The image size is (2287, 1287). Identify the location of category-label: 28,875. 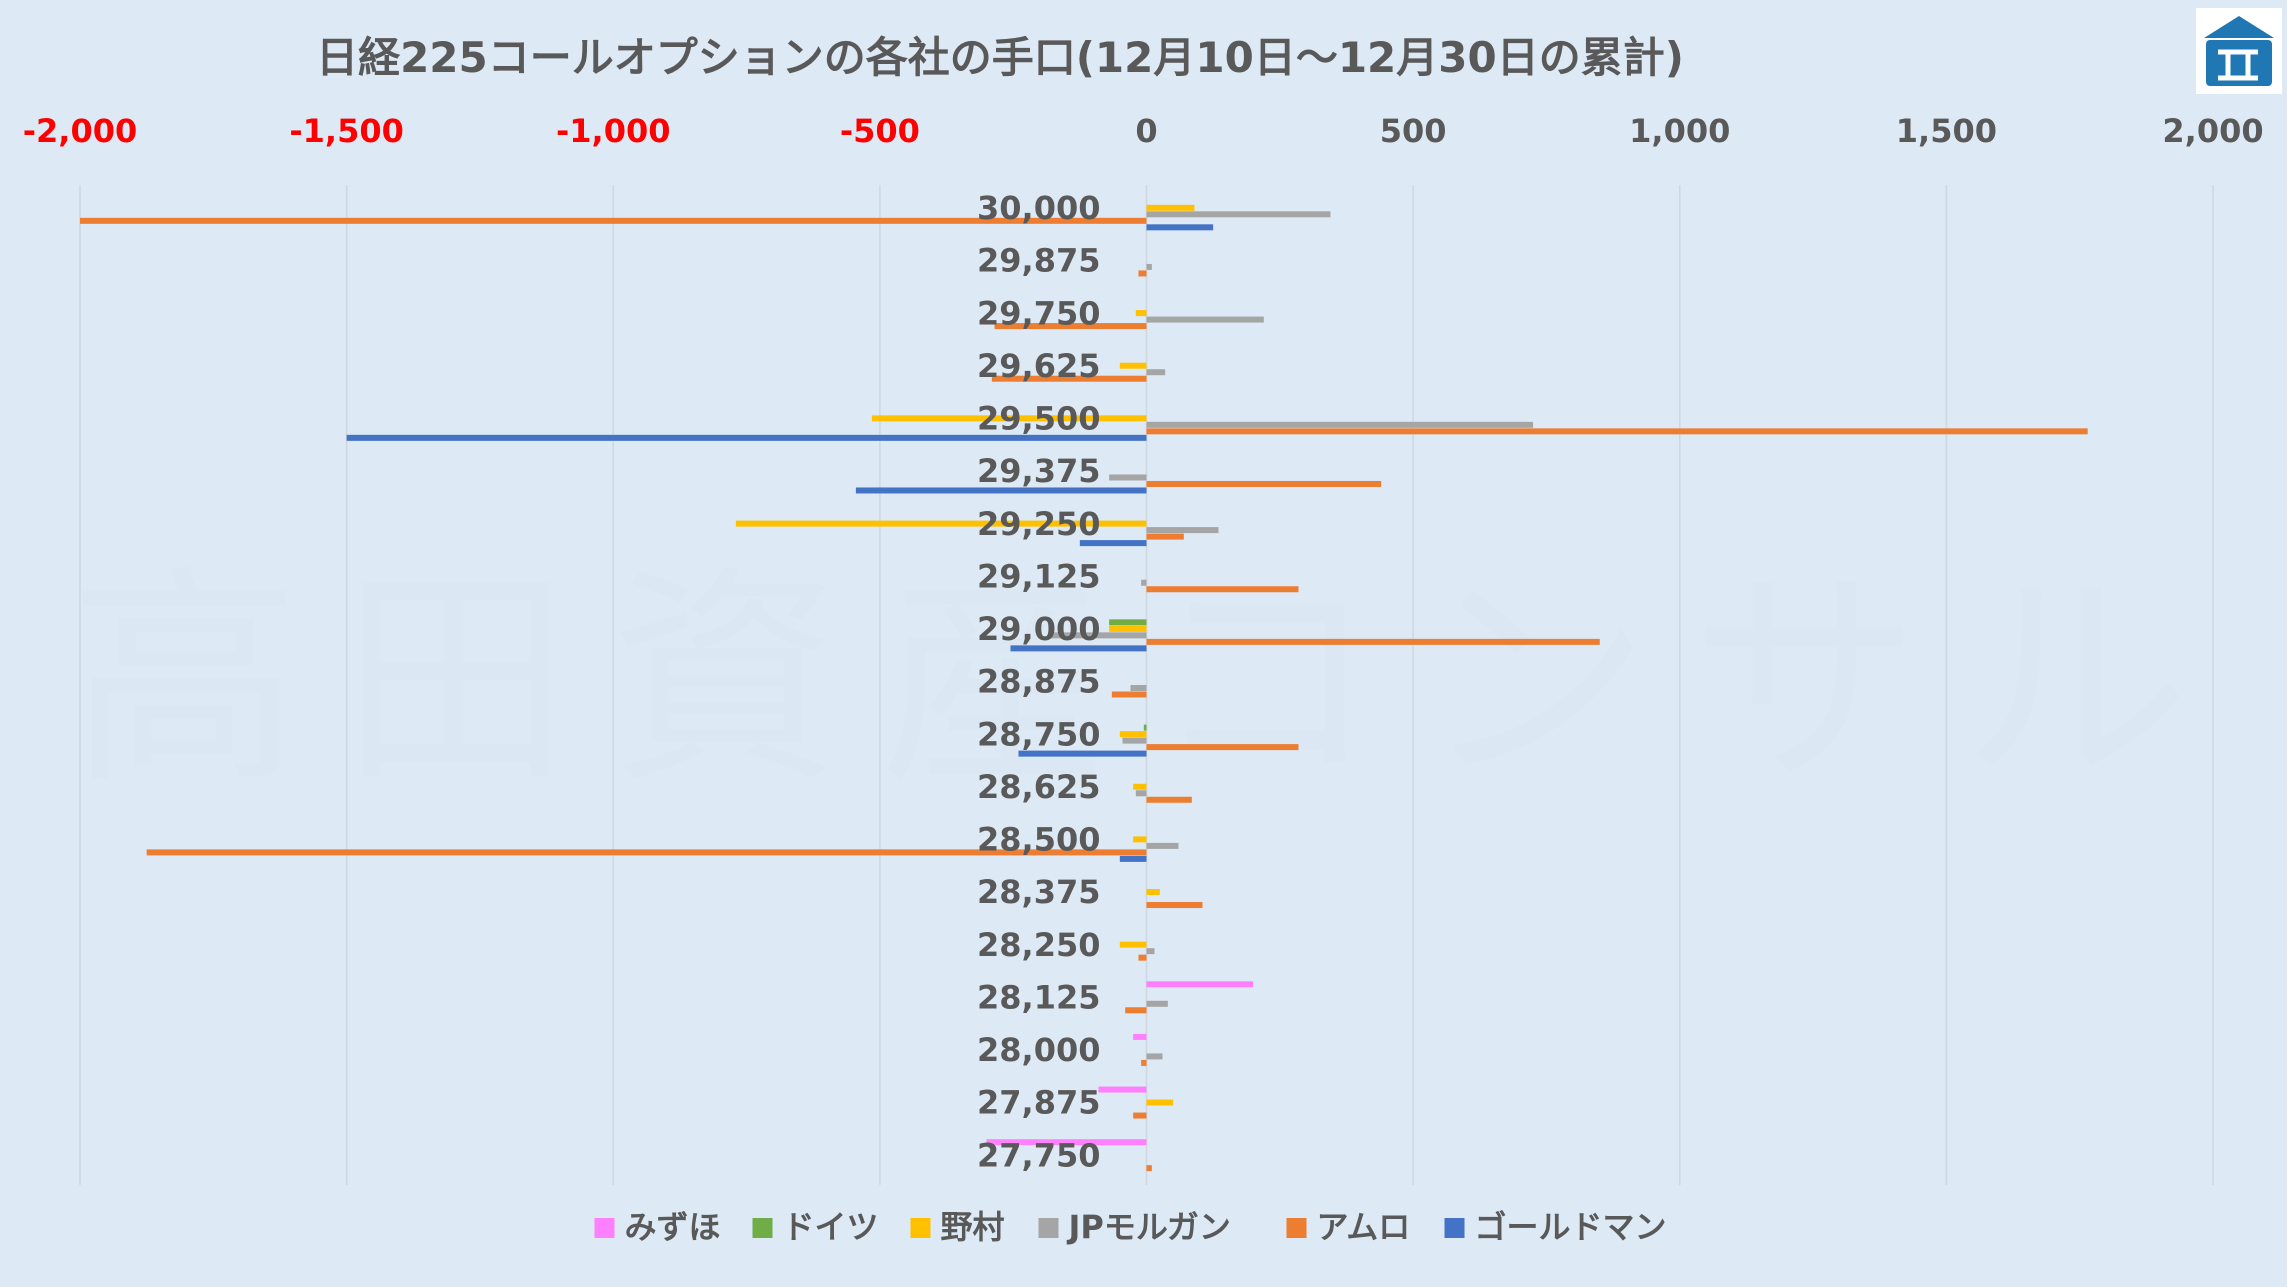
(1038, 682).